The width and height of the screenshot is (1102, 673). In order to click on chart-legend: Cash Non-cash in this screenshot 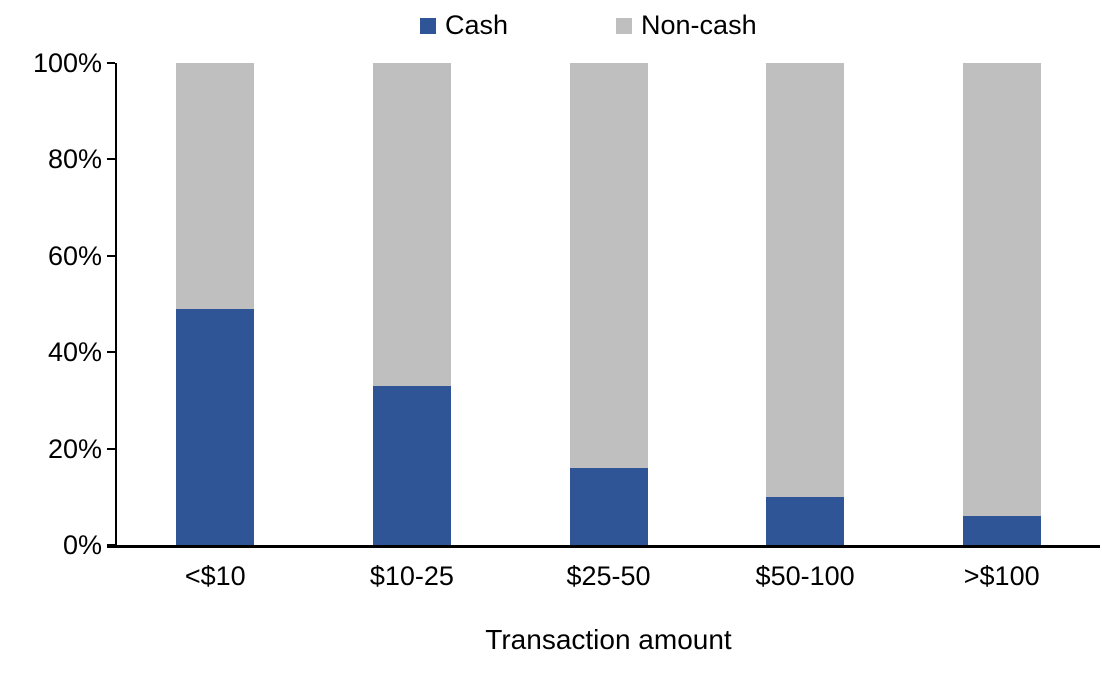, I will do `click(588, 25)`.